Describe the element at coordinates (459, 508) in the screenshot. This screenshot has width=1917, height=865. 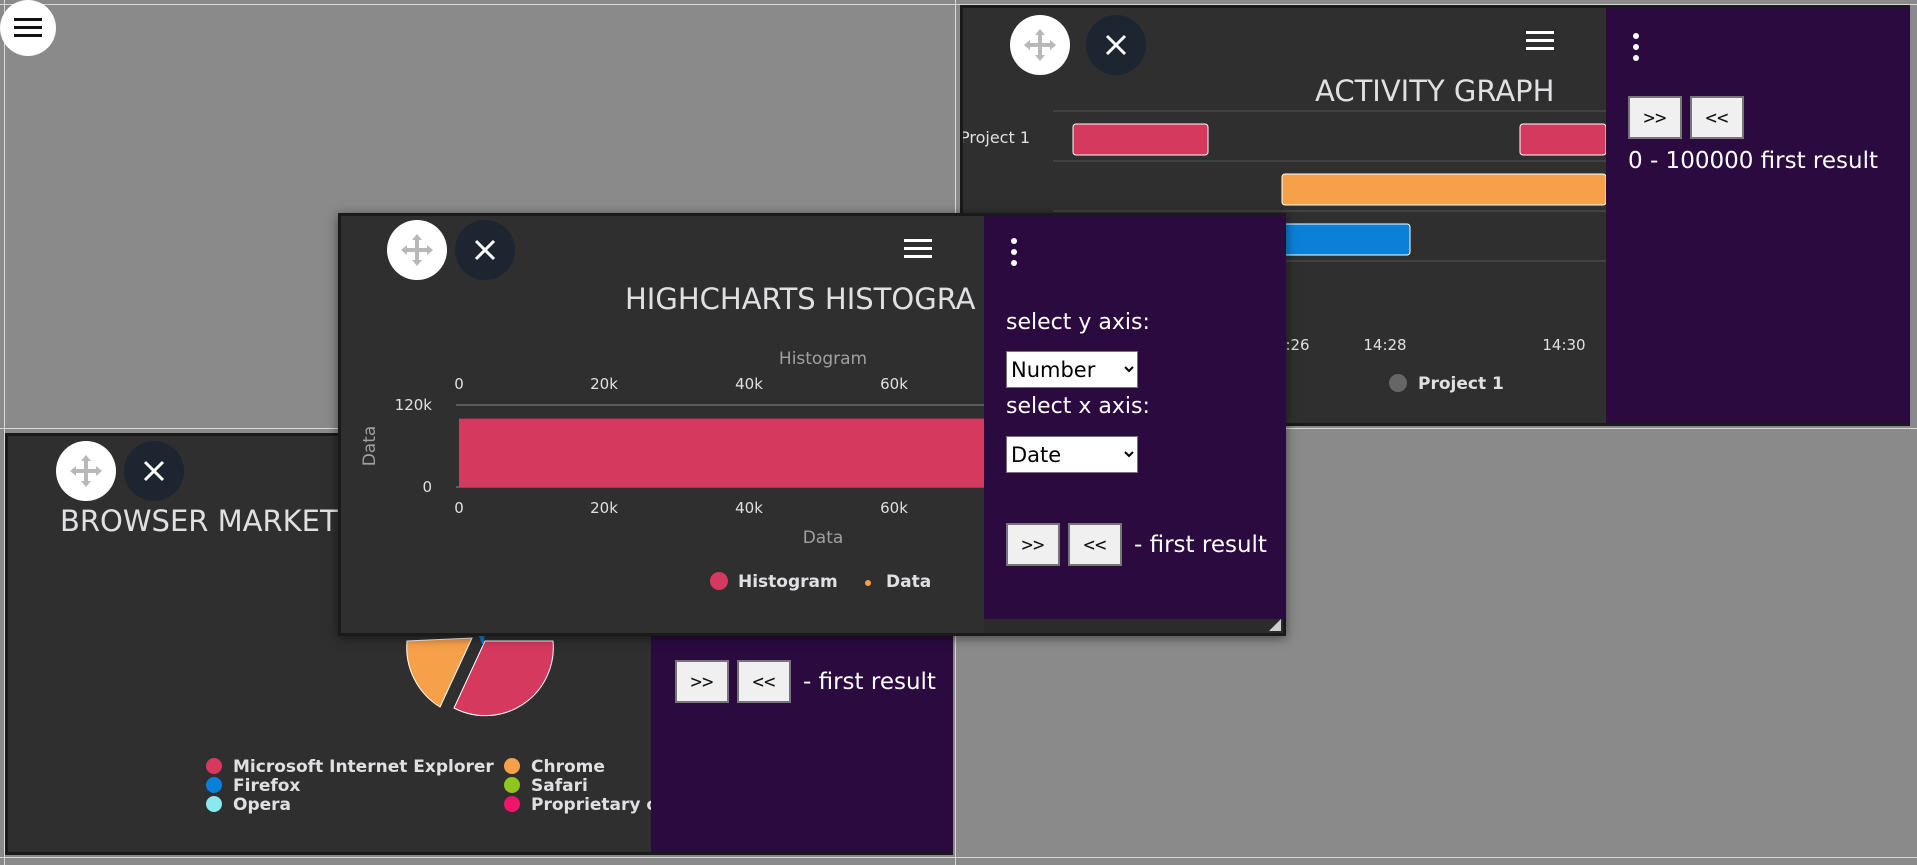
I see `bottom-x-tick-label: 0` at that location.